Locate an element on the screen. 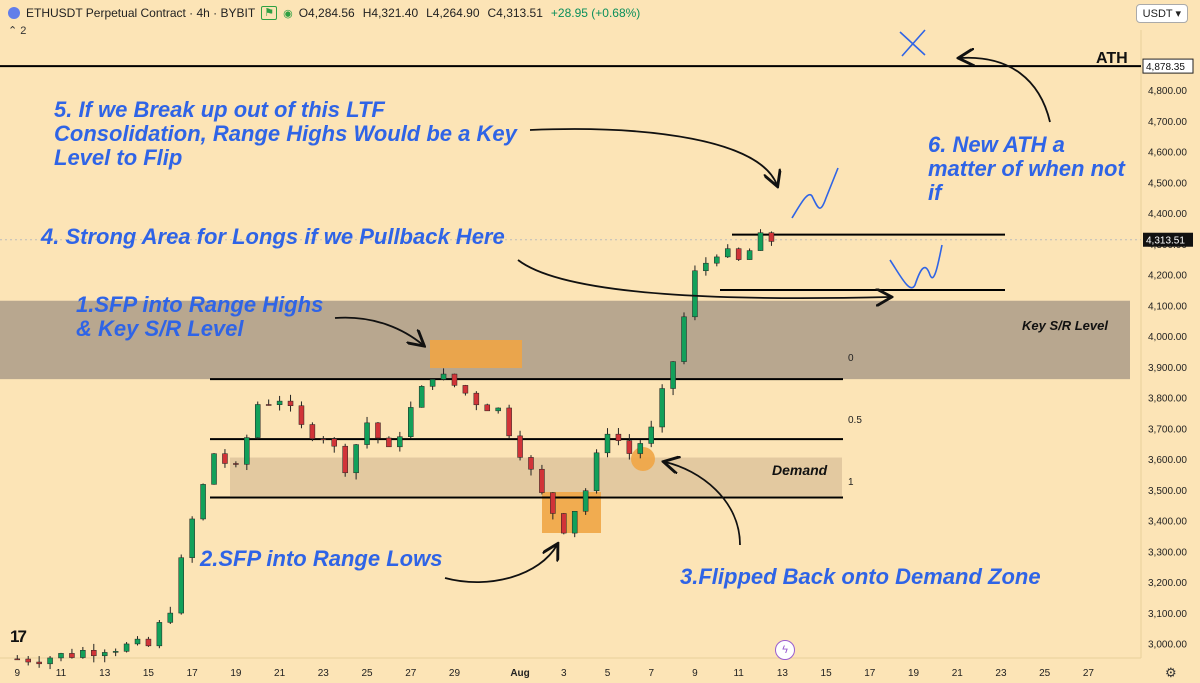  time-tick: 19 is located at coordinates (914, 673).